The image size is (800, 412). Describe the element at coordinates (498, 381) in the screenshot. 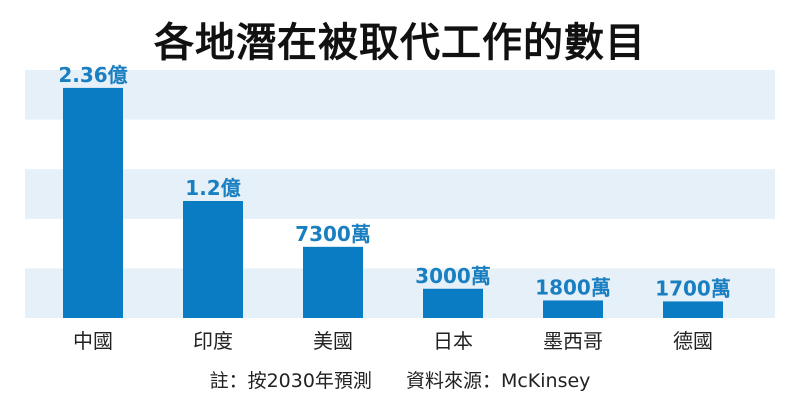

I see `source-text: 資料來源：McKinsey` at that location.